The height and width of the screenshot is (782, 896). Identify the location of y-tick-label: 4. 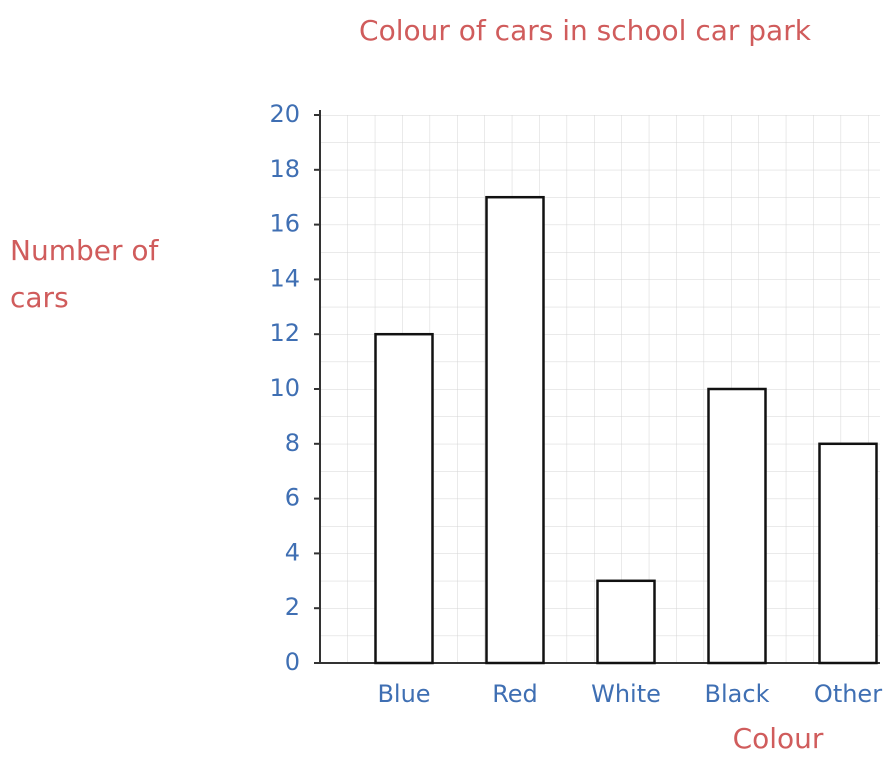
(292, 552).